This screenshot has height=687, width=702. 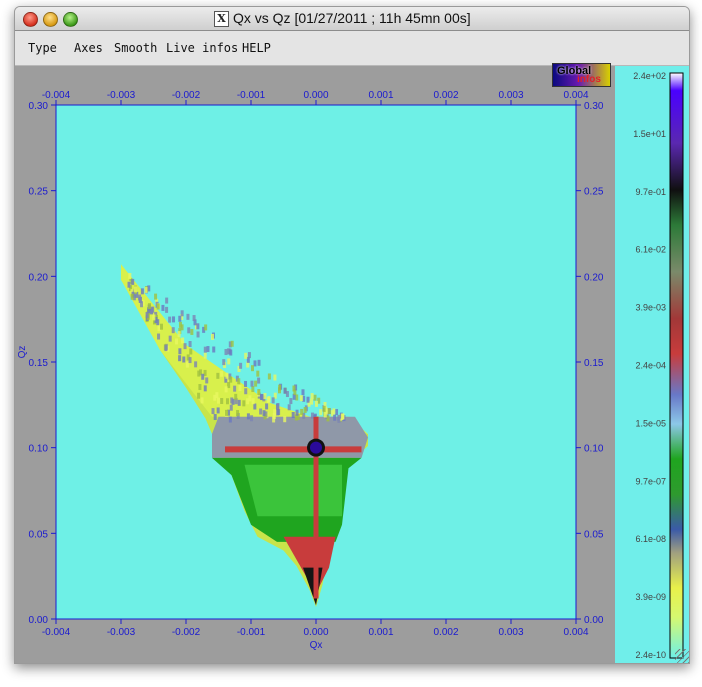 I want to click on colorbar-tick-label: 9.7e-07, so click(x=650, y=481).